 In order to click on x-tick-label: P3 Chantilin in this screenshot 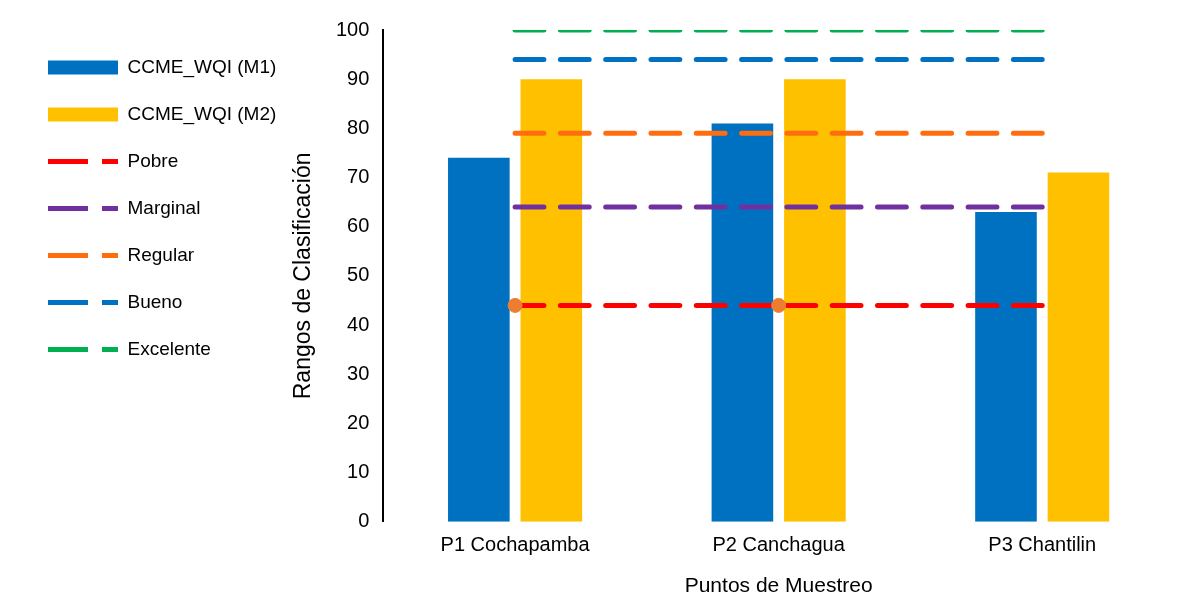, I will do `click(1042, 544)`.